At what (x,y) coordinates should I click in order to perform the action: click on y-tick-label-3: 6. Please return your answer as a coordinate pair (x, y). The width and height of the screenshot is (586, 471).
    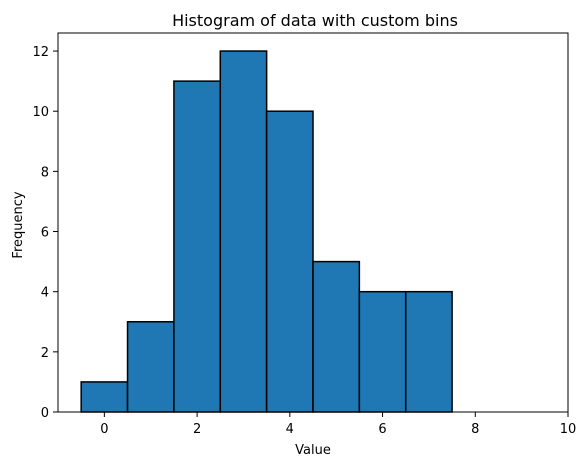
    Looking at the image, I should click on (45, 233).